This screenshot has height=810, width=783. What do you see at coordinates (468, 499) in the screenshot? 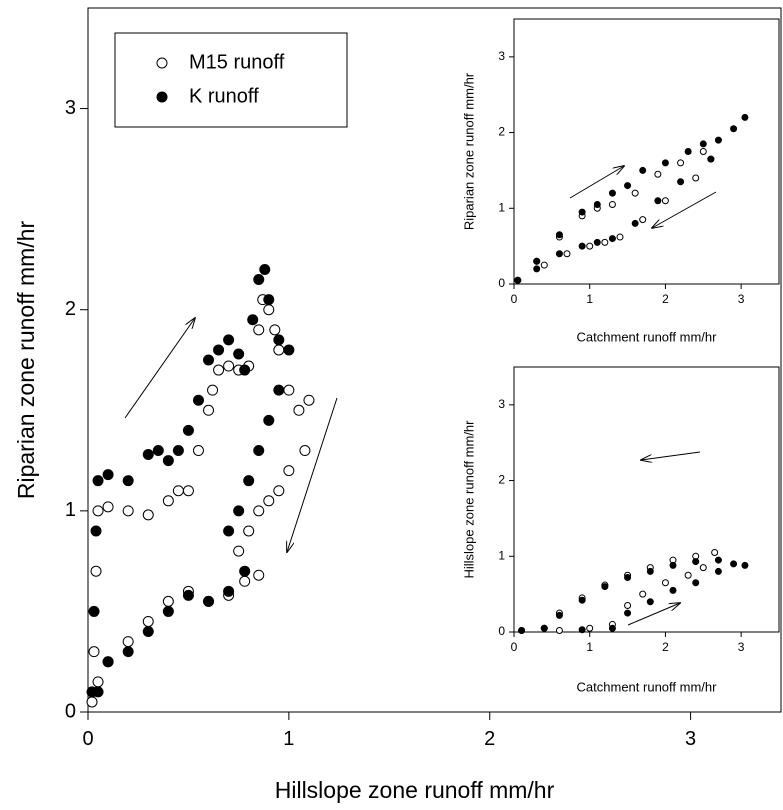
I see `y-axis-label: Hillslope zone runoff mm/hr` at bounding box center [468, 499].